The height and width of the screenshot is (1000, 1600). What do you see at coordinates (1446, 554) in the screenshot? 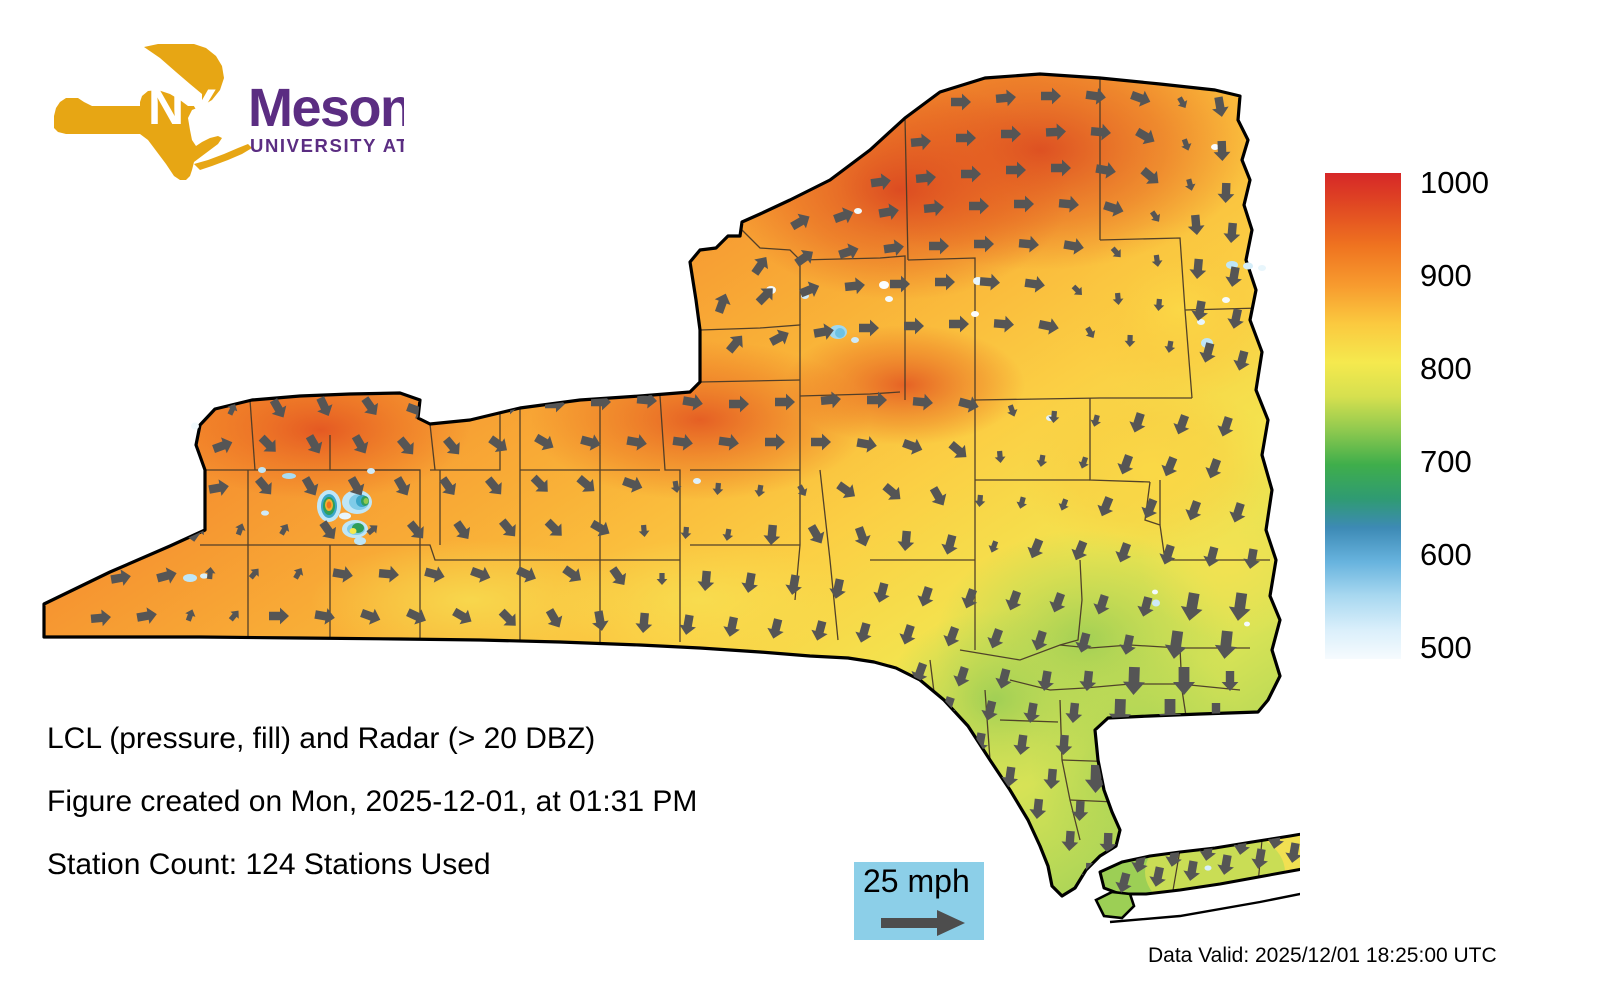
I see `colorbar-tick-4: 600` at bounding box center [1446, 554].